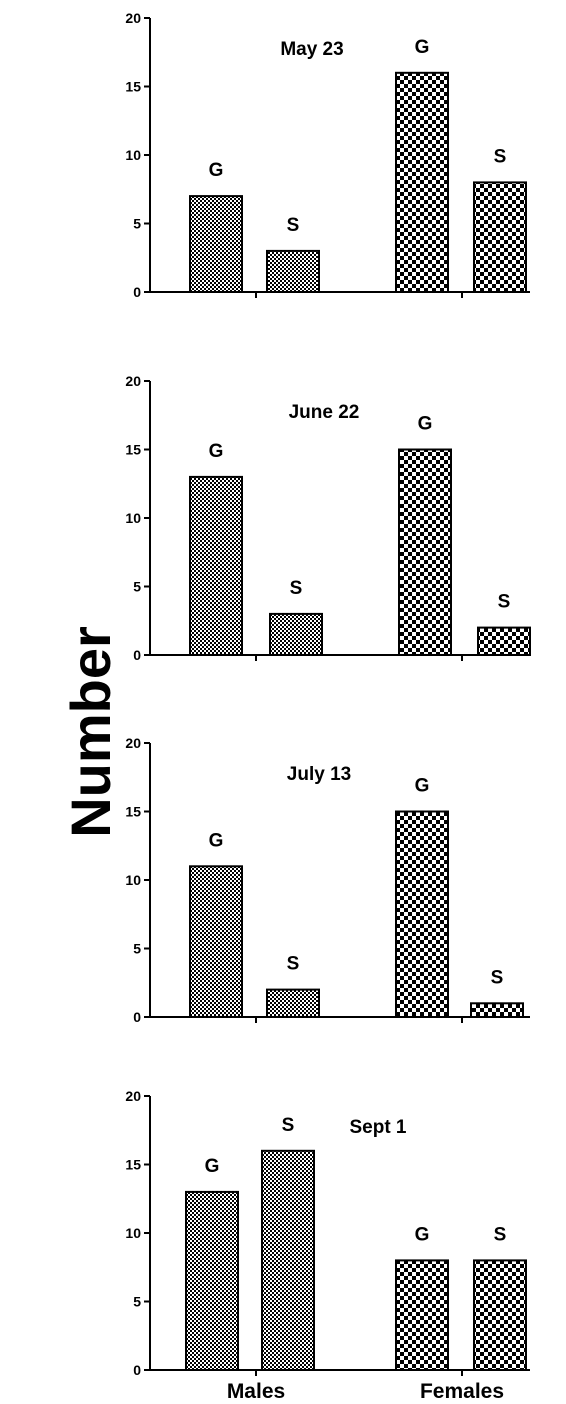  What do you see at coordinates (319, 774) in the screenshot?
I see `panel-title: July 13` at bounding box center [319, 774].